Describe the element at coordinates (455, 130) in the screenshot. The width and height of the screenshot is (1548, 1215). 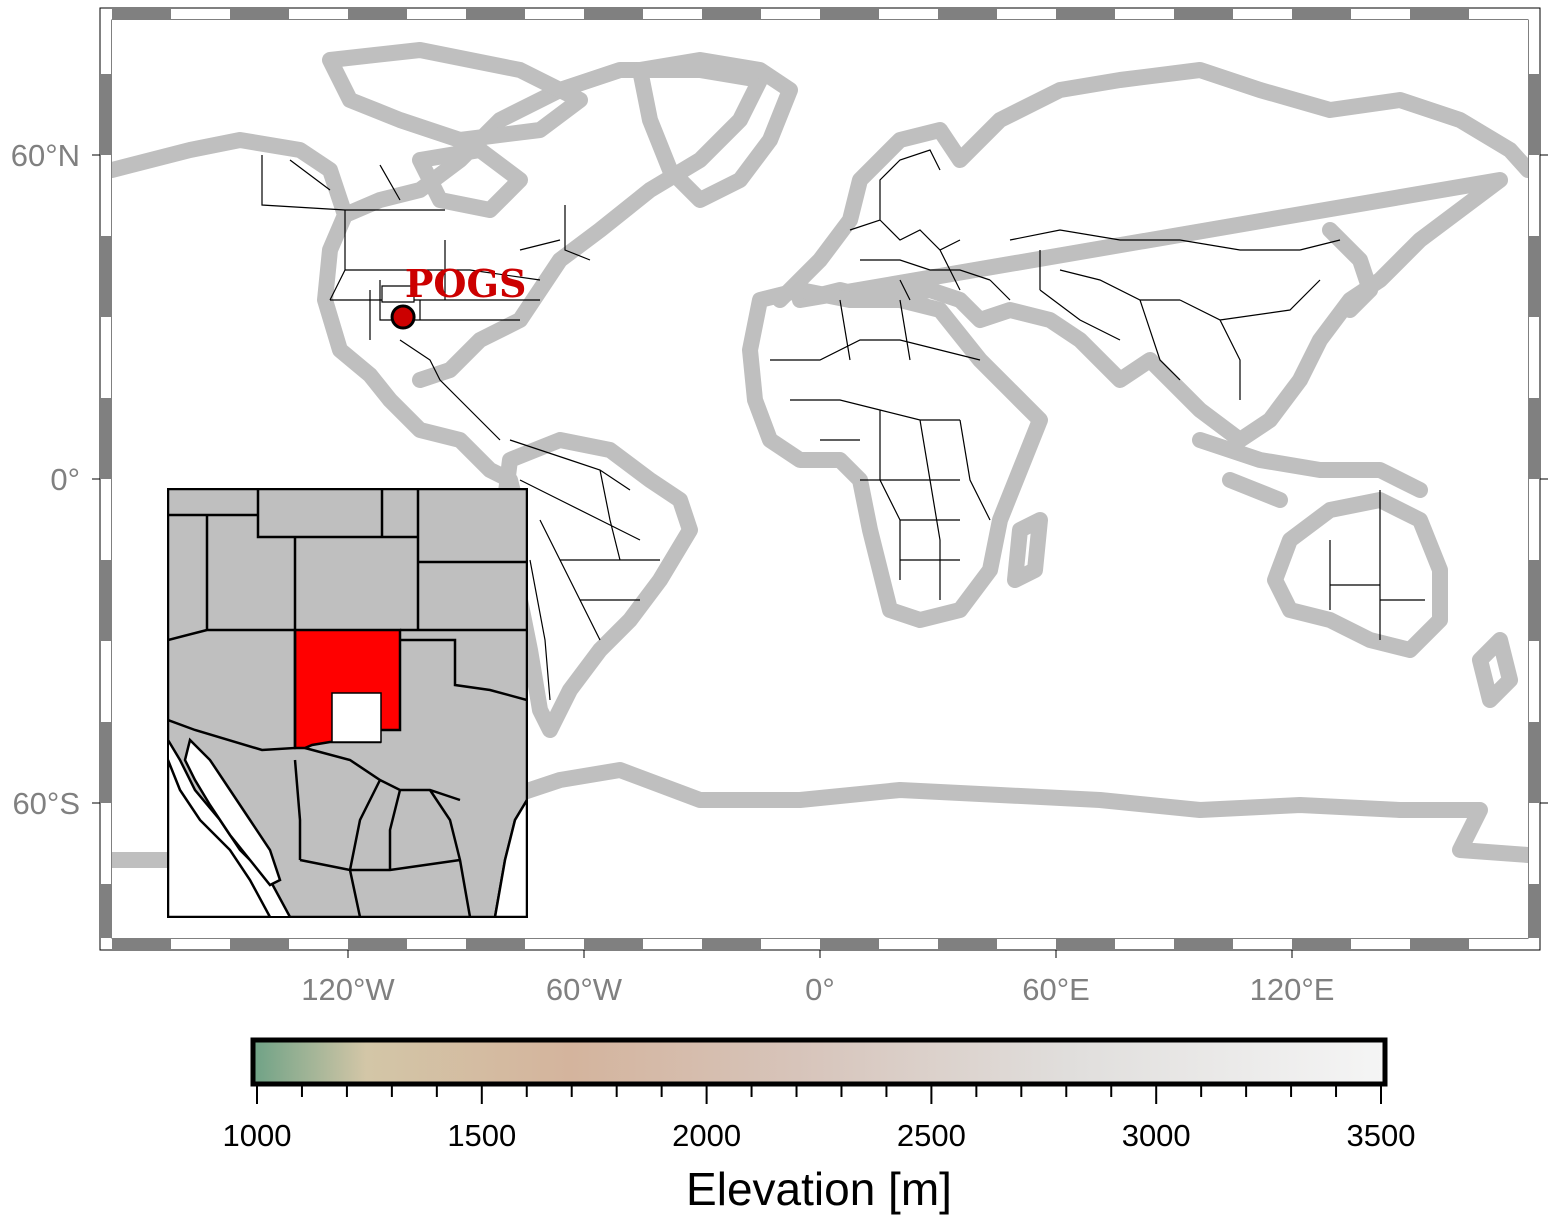
I see `arctic-islands` at that location.